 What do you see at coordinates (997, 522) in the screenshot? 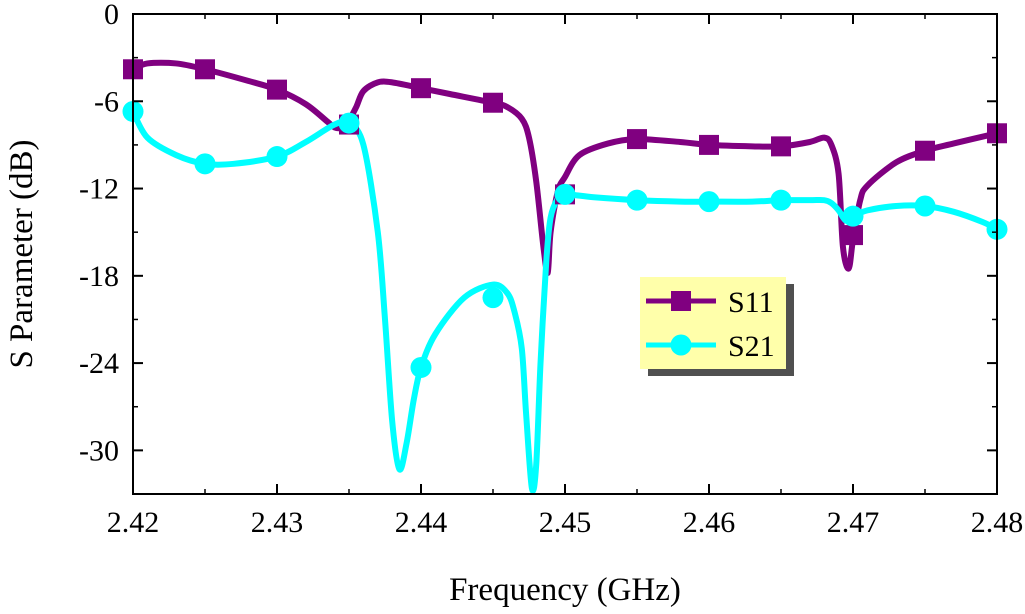
I see `x-tick-label: 2.48` at bounding box center [997, 522].